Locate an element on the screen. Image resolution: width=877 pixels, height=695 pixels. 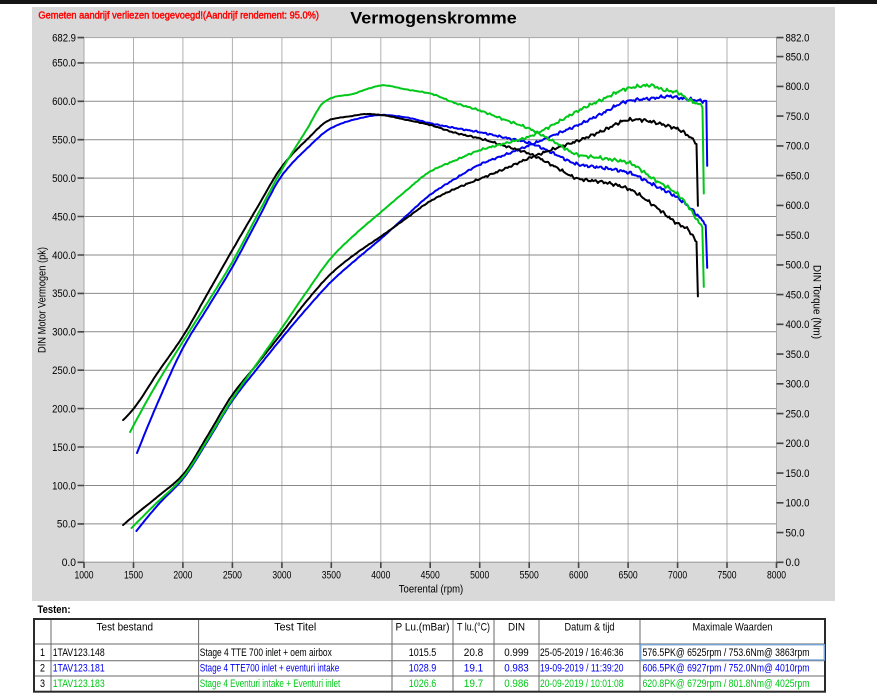
svg-text: Maximale Waarden is located at coordinates (733, 627).